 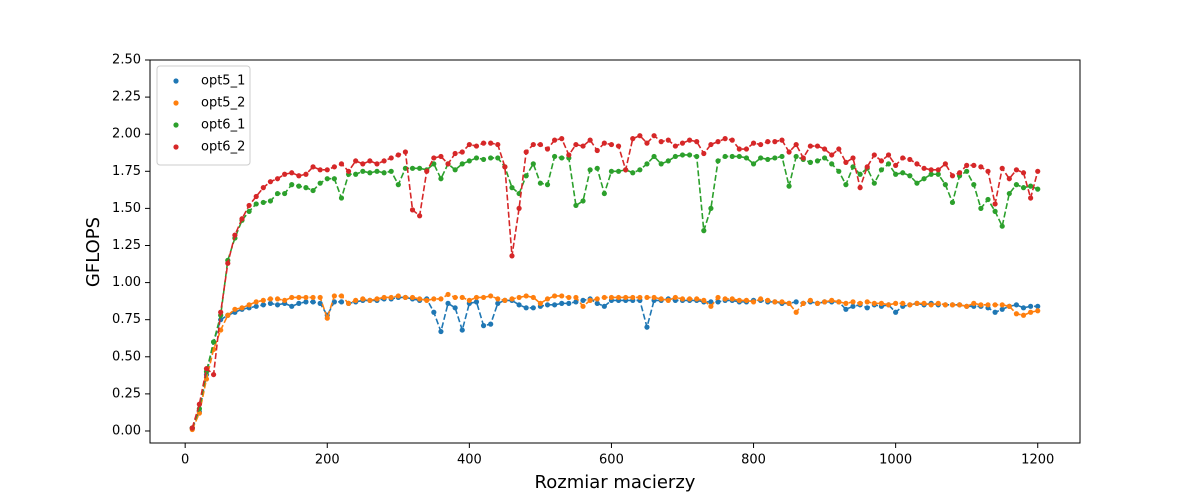 I want to click on y-tick-label: 0.00, so click(x=126, y=430).